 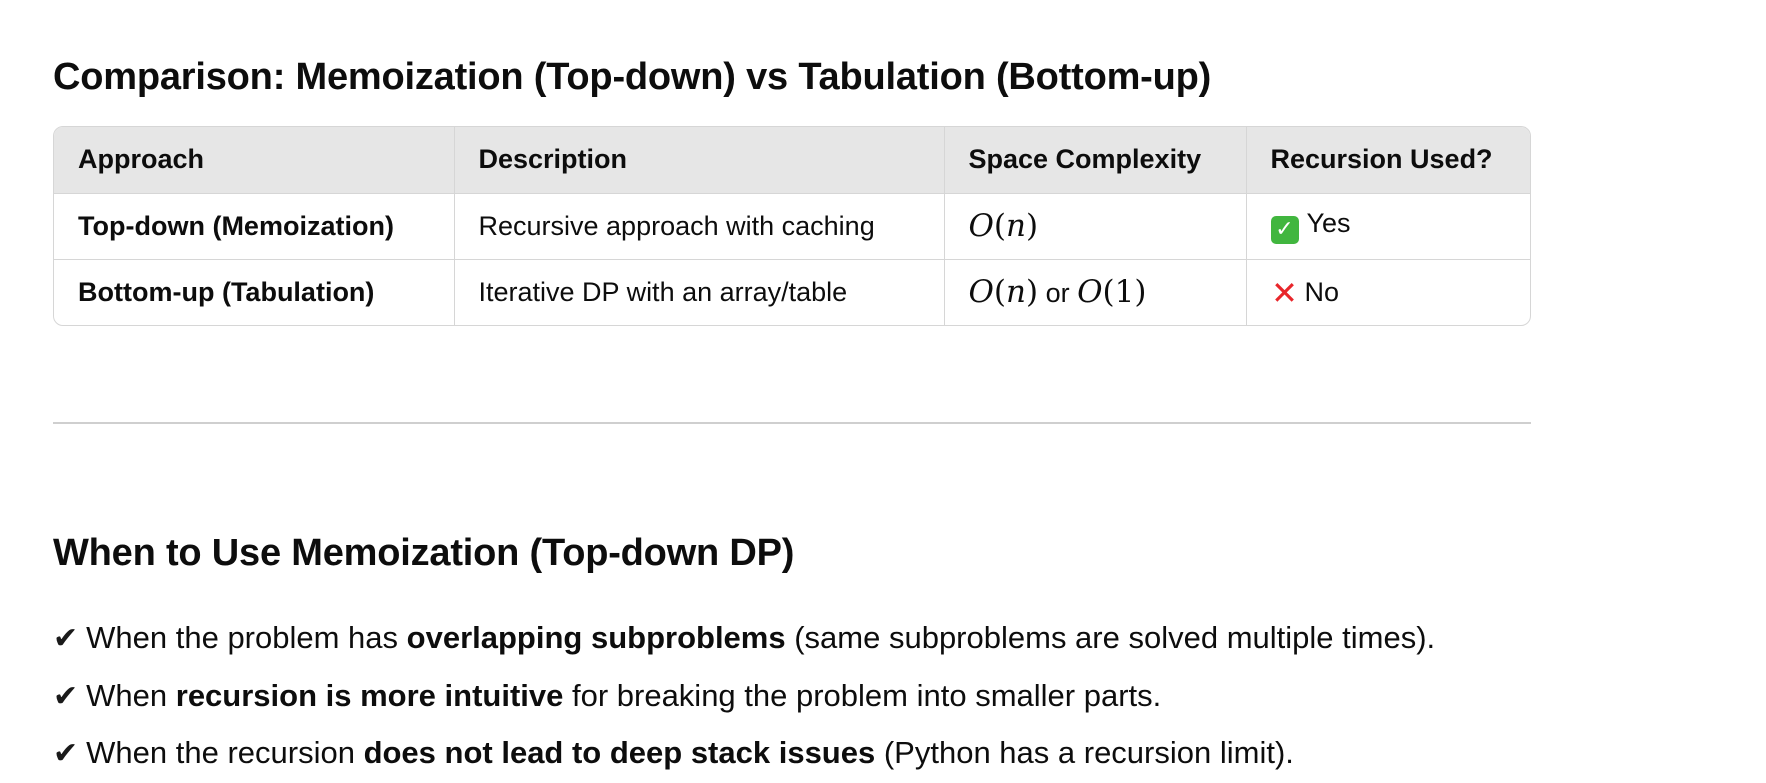 What do you see at coordinates (1322, 291) in the screenshot?
I see `recursion-value: No` at bounding box center [1322, 291].